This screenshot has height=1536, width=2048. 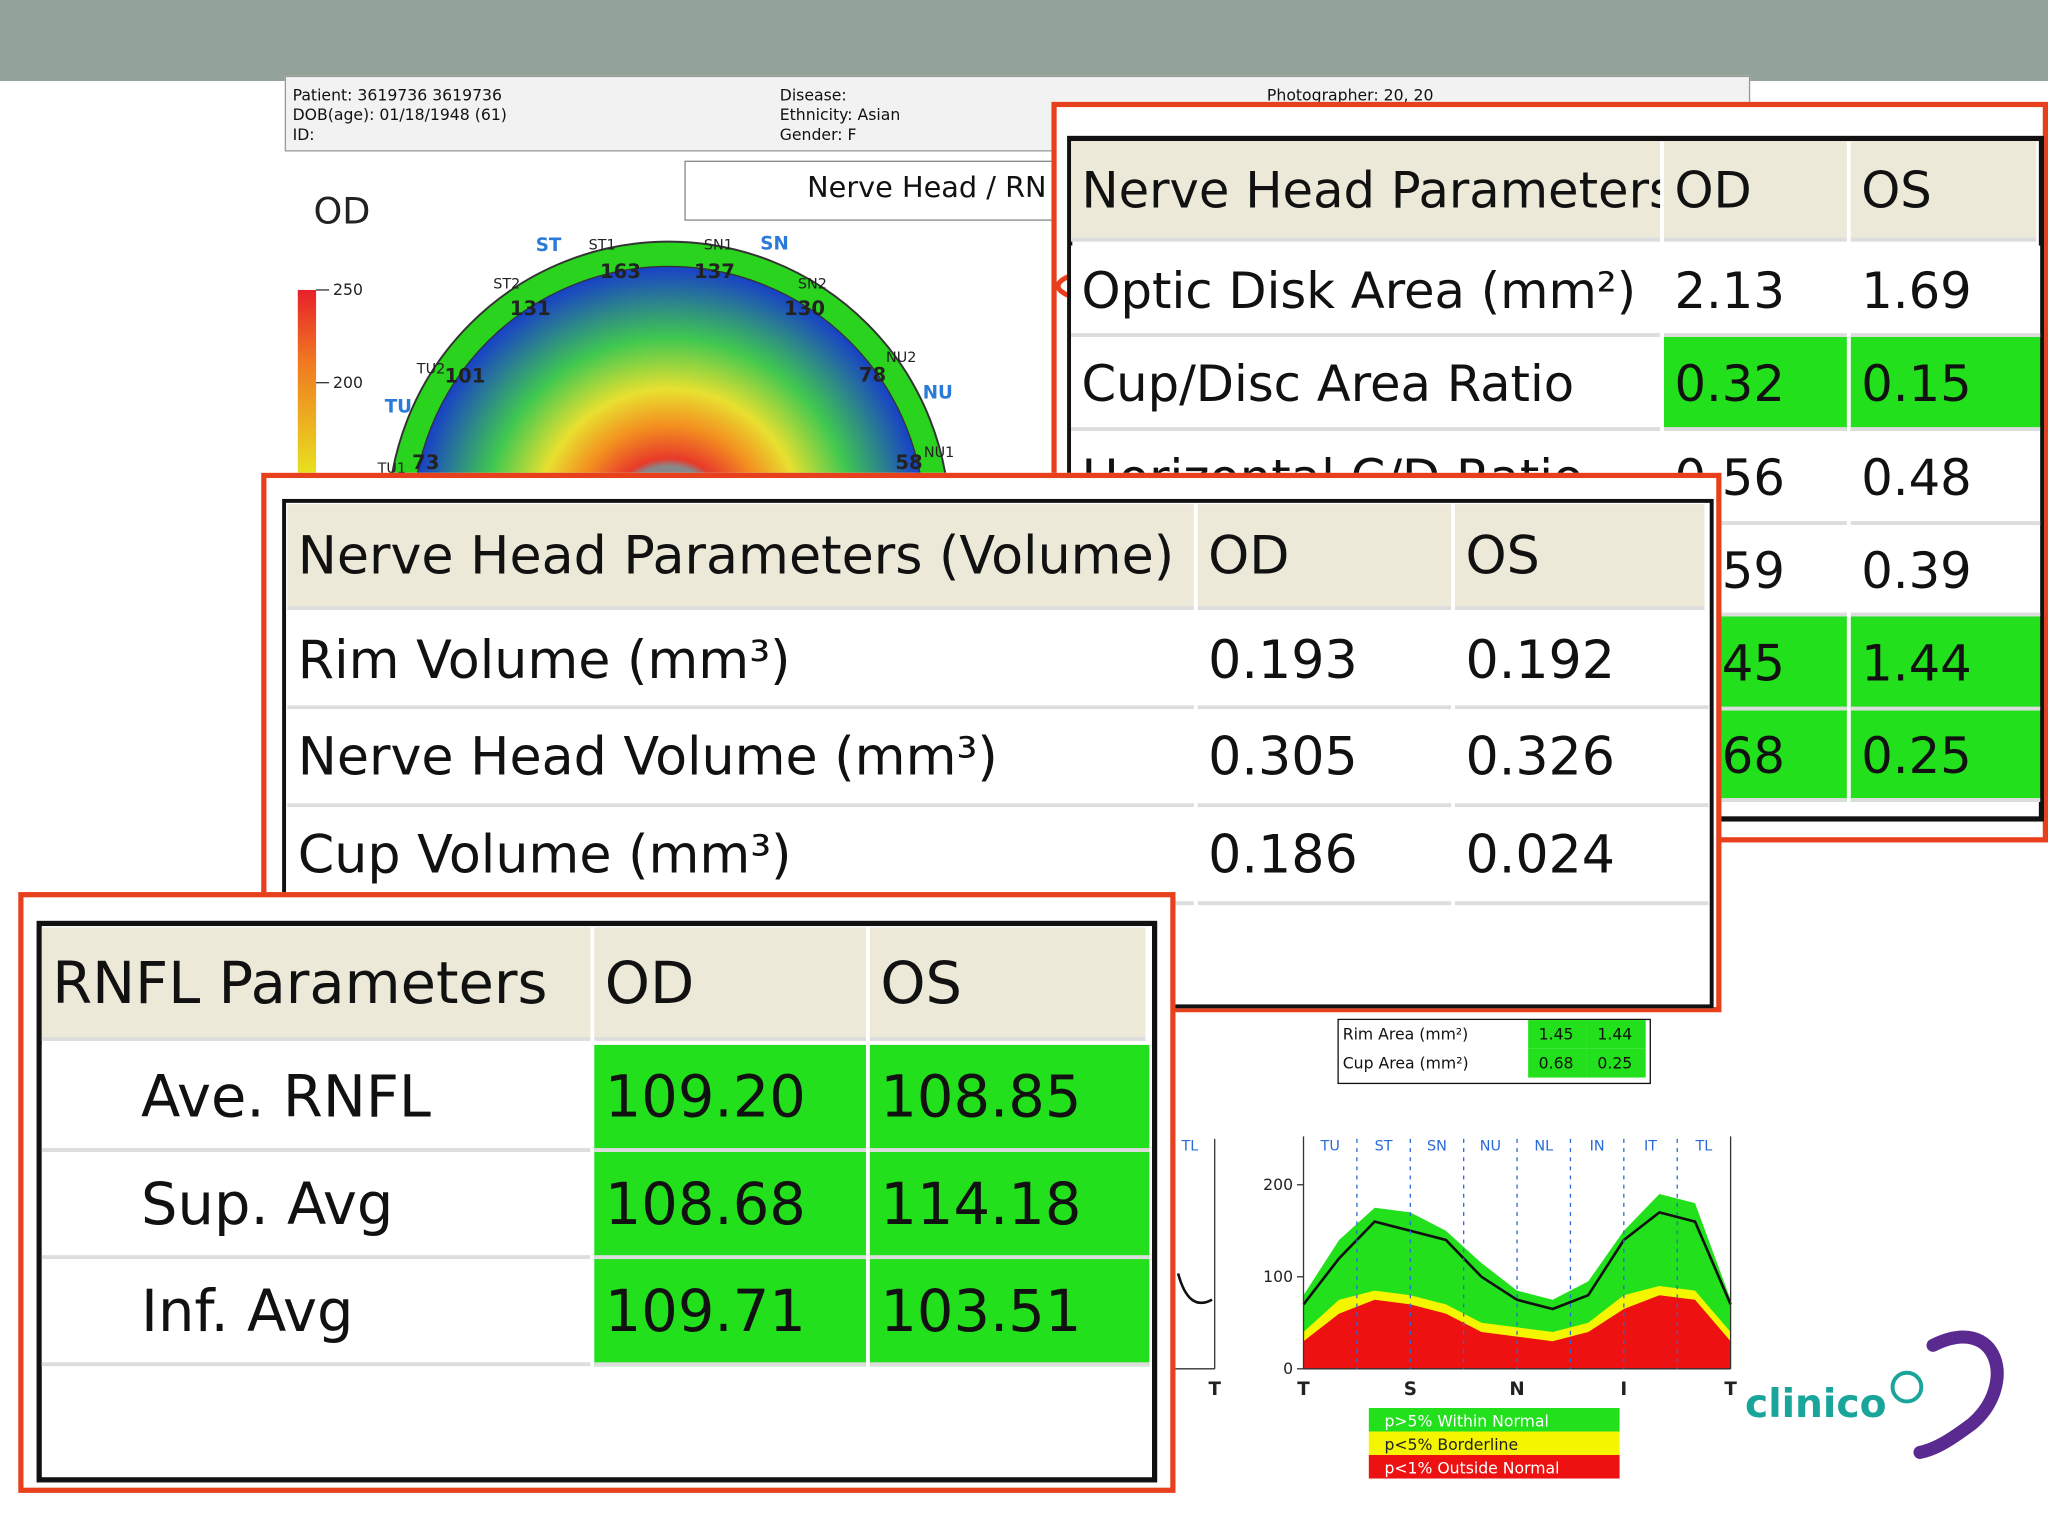 What do you see at coordinates (1516, 1389) in the screenshot?
I see `x-label: N` at bounding box center [1516, 1389].